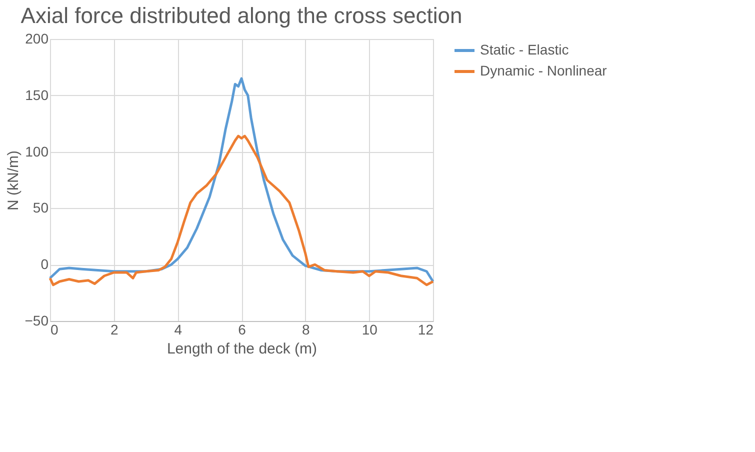 The width and height of the screenshot is (755, 452). Describe the element at coordinates (306, 330) in the screenshot. I see `x-tick-label: 8` at that location.